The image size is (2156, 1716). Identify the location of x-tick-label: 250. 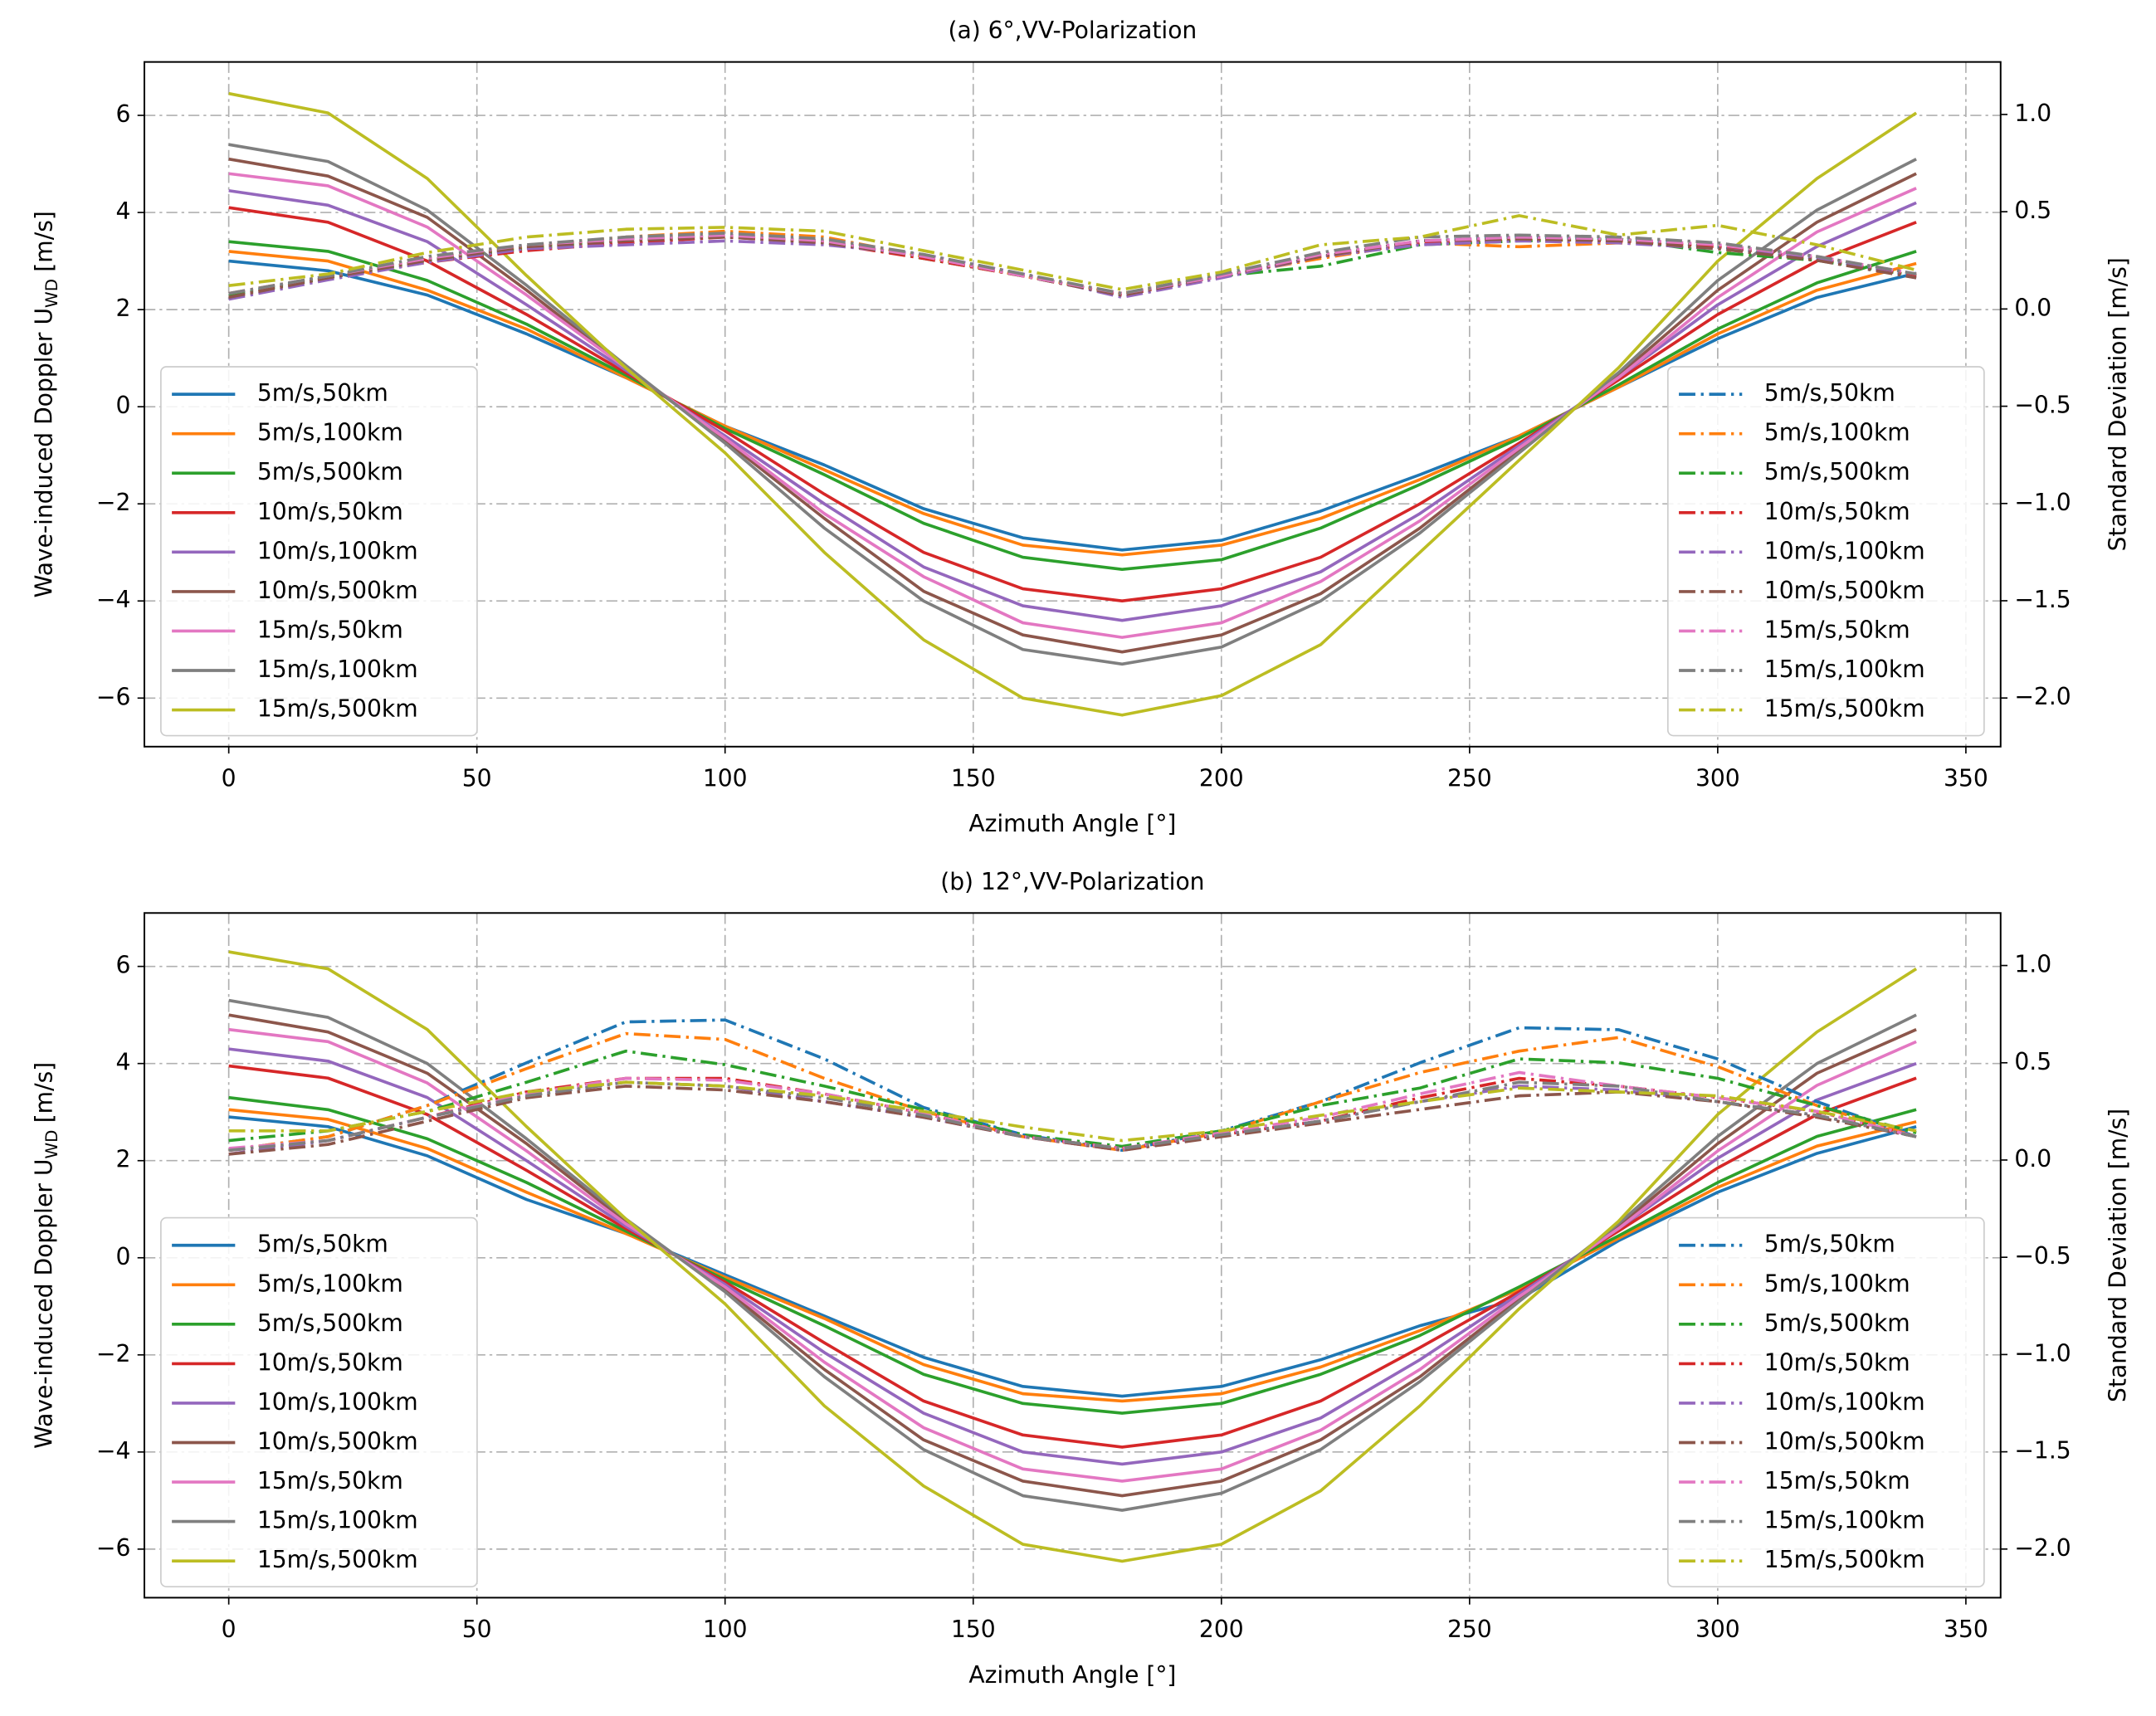
(1469, 778).